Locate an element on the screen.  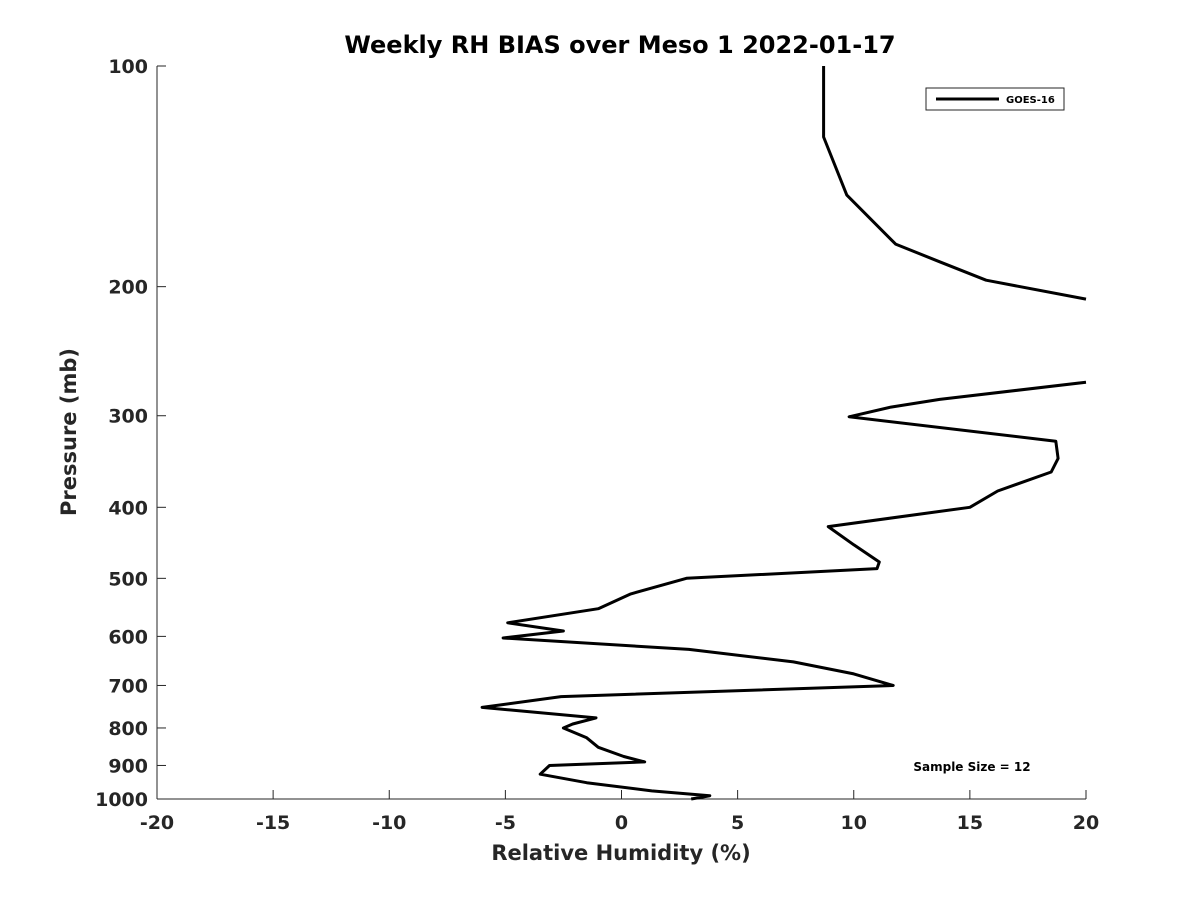
sample-size-annotation: Sample Size = 12 is located at coordinates (971, 767).